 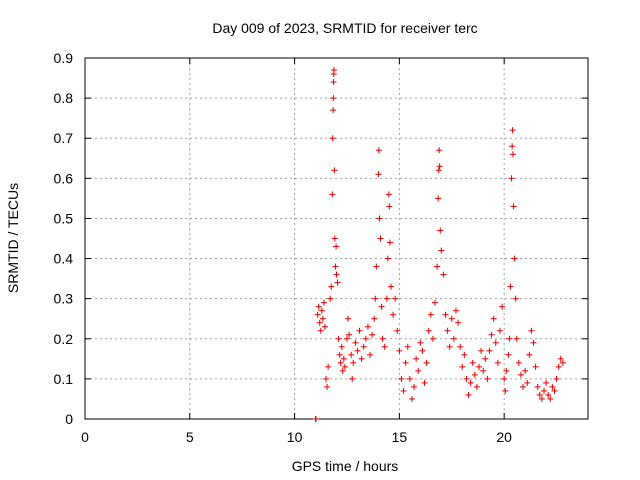 I want to click on y-tick-label: 0.5, so click(x=64, y=218).